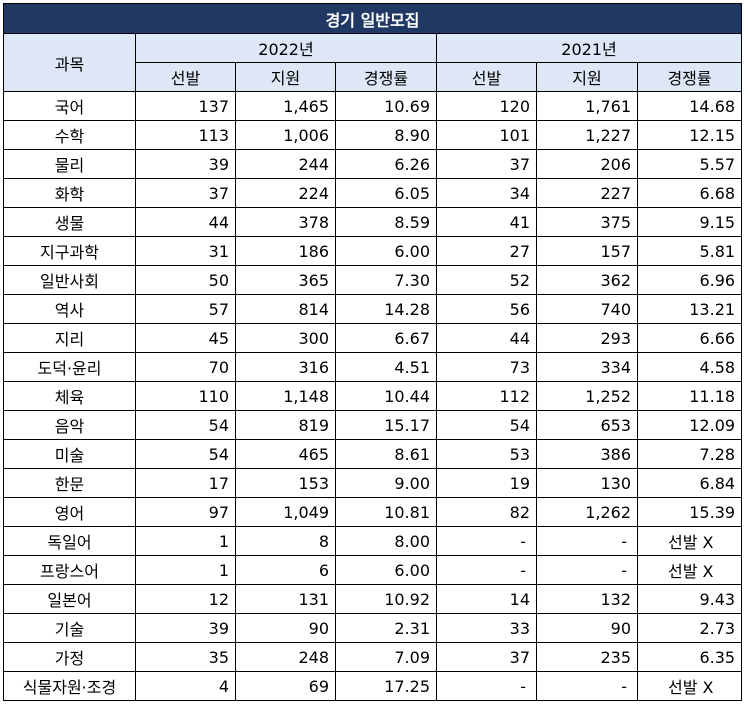 Image resolution: width=748 pixels, height=711 pixels. Describe the element at coordinates (69, 251) in the screenshot. I see `subject-cell: 지구과학` at that location.